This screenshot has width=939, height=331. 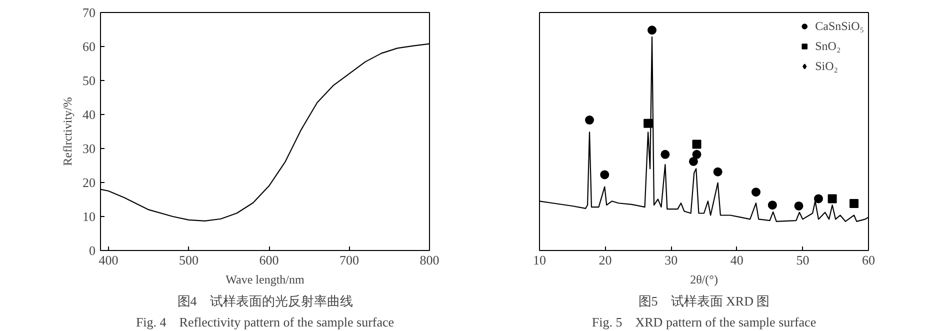 What do you see at coordinates (89, 80) in the screenshot?
I see `y-tick-label: 50` at bounding box center [89, 80].